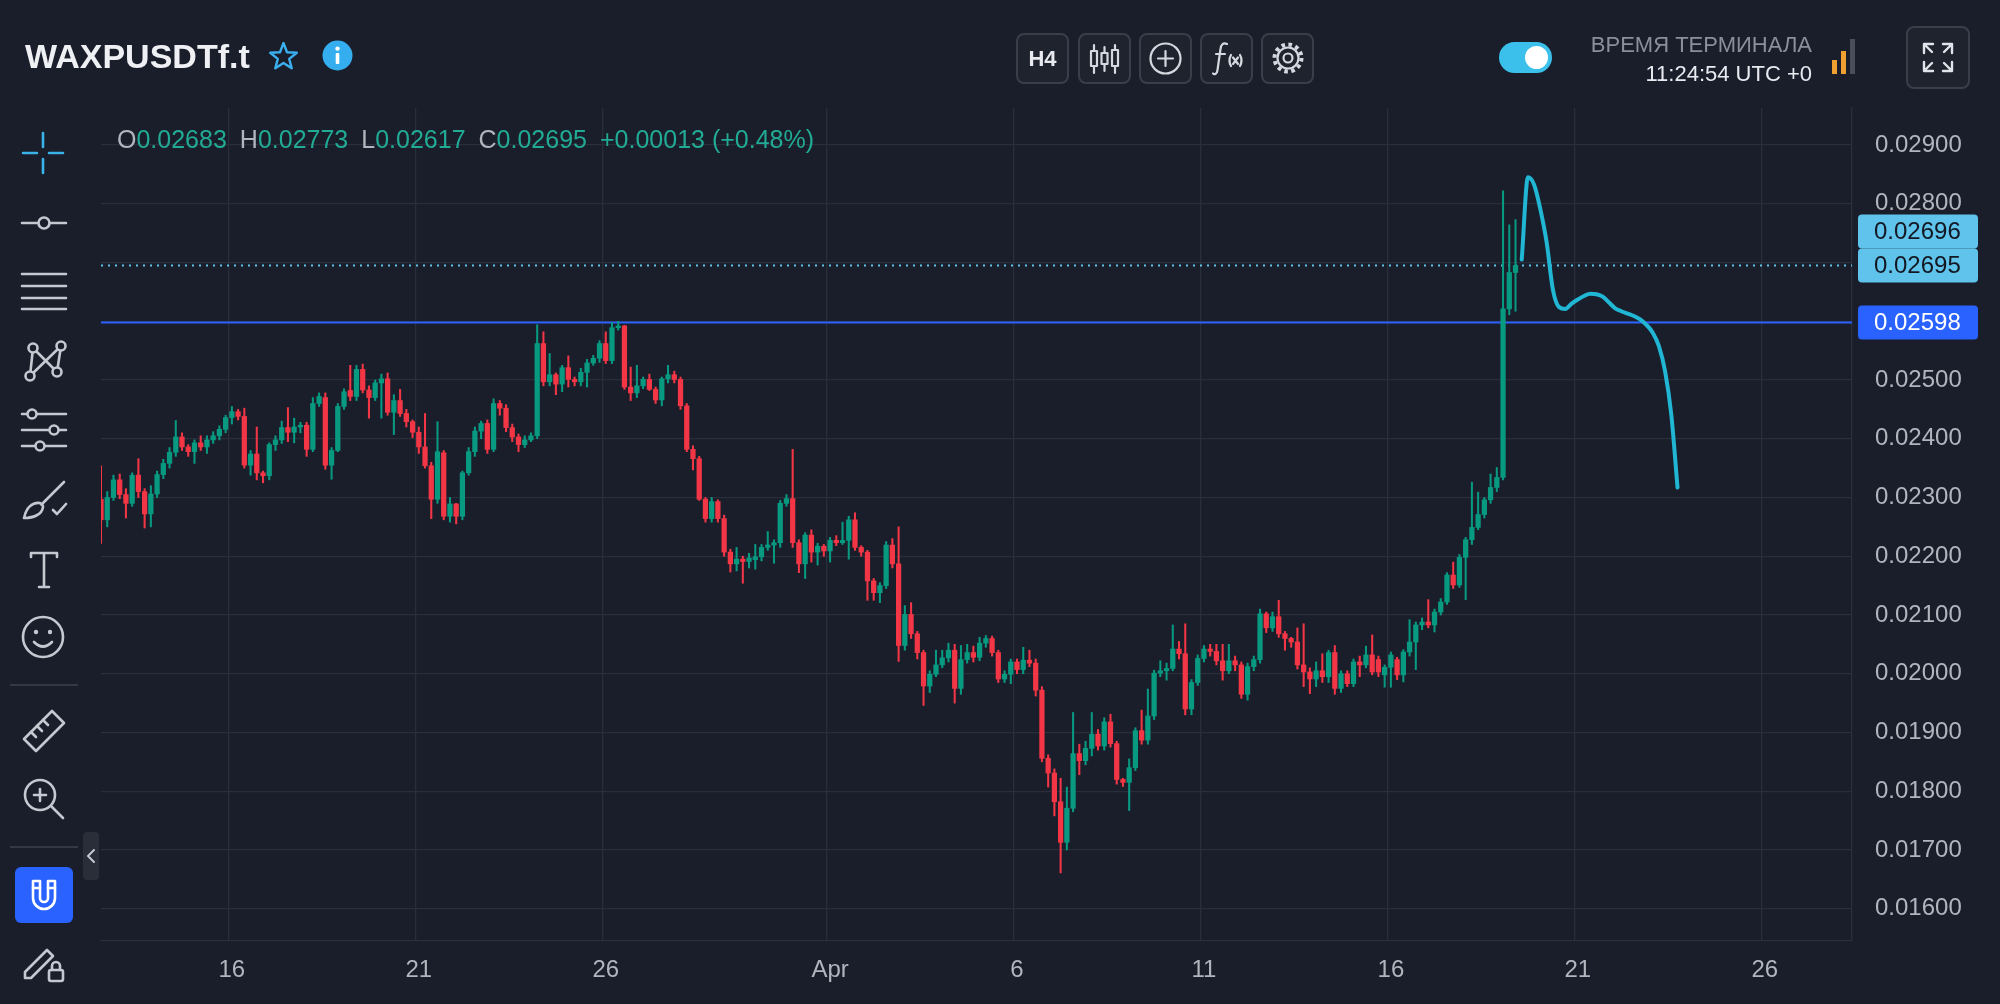 The height and width of the screenshot is (1004, 2000). What do you see at coordinates (1918, 554) in the screenshot?
I see `y-tick-label: 0.02200` at bounding box center [1918, 554].